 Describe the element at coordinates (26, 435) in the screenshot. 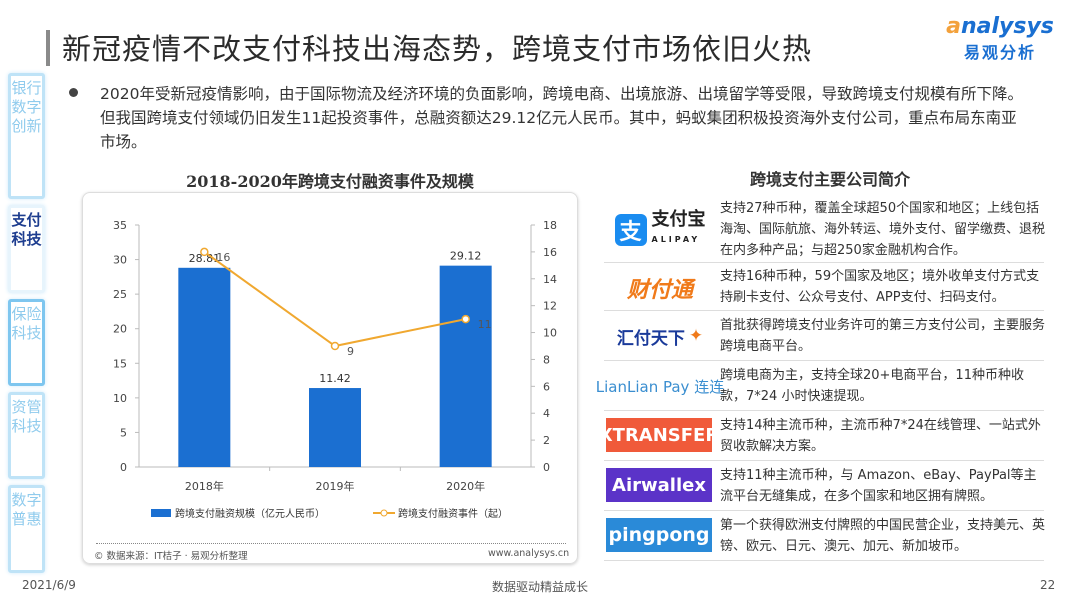

I see `sidebar-item-asset-tech: 资管科技` at that location.